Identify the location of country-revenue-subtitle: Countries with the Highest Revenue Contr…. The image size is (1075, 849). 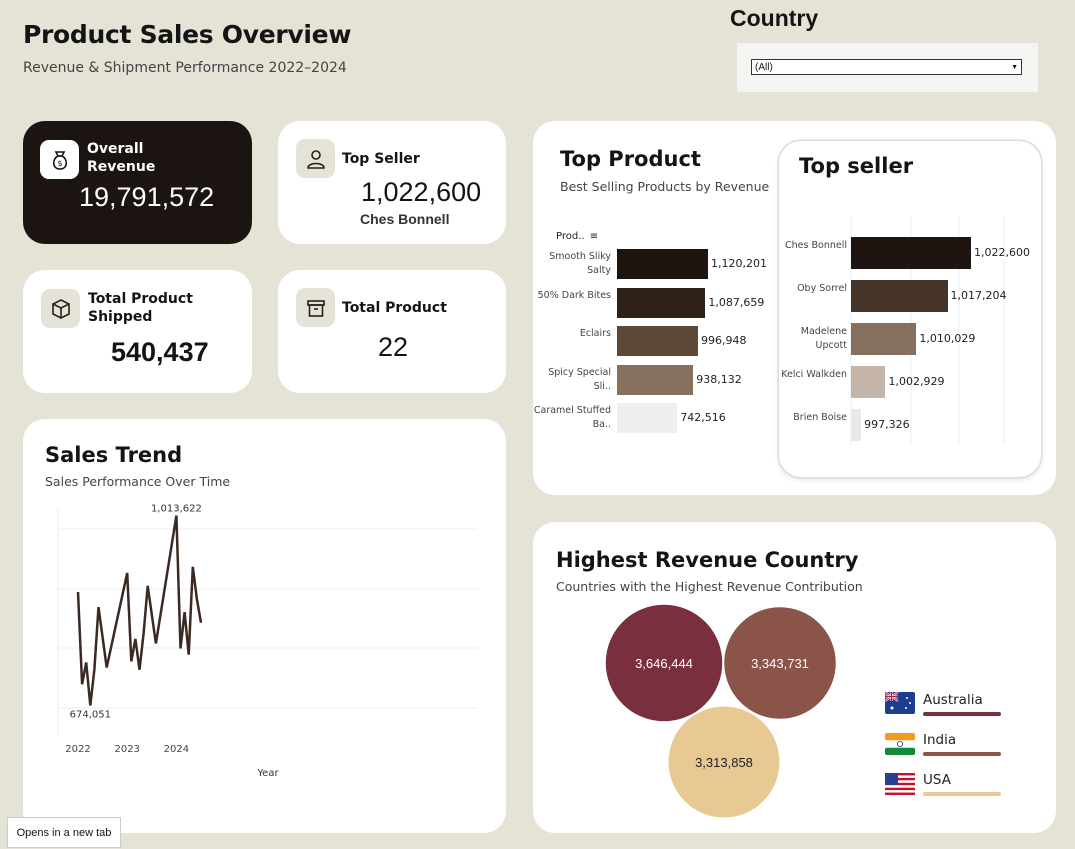
(709, 586).